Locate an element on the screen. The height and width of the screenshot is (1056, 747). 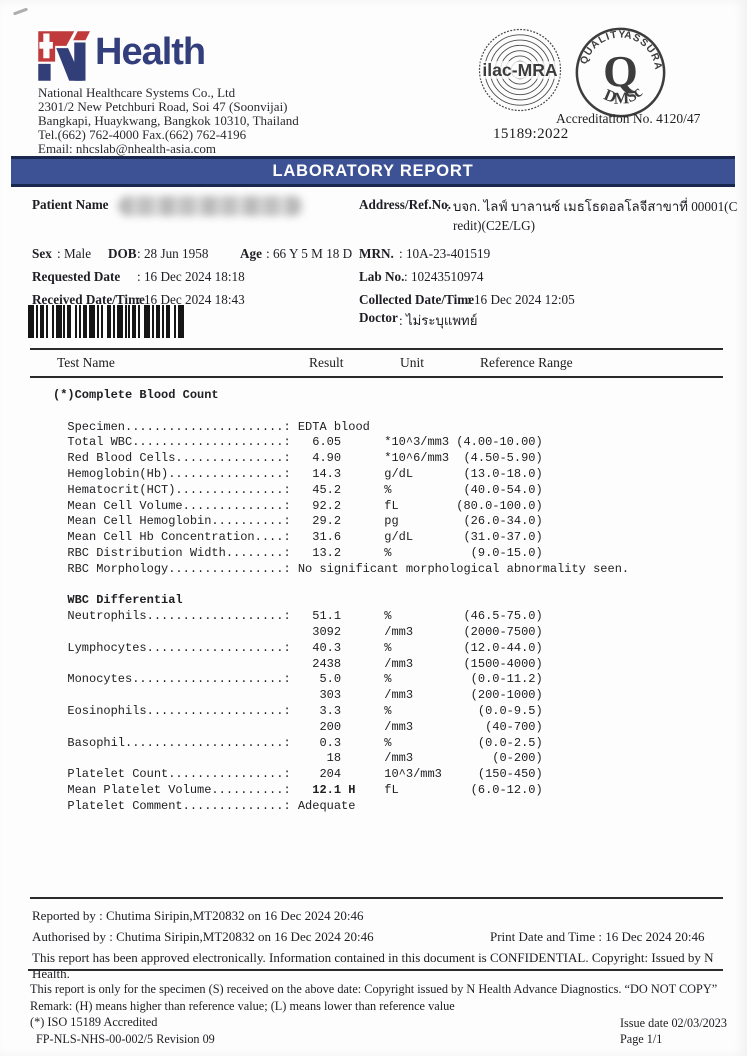
nhealth-logo-icon is located at coordinates (64, 56).